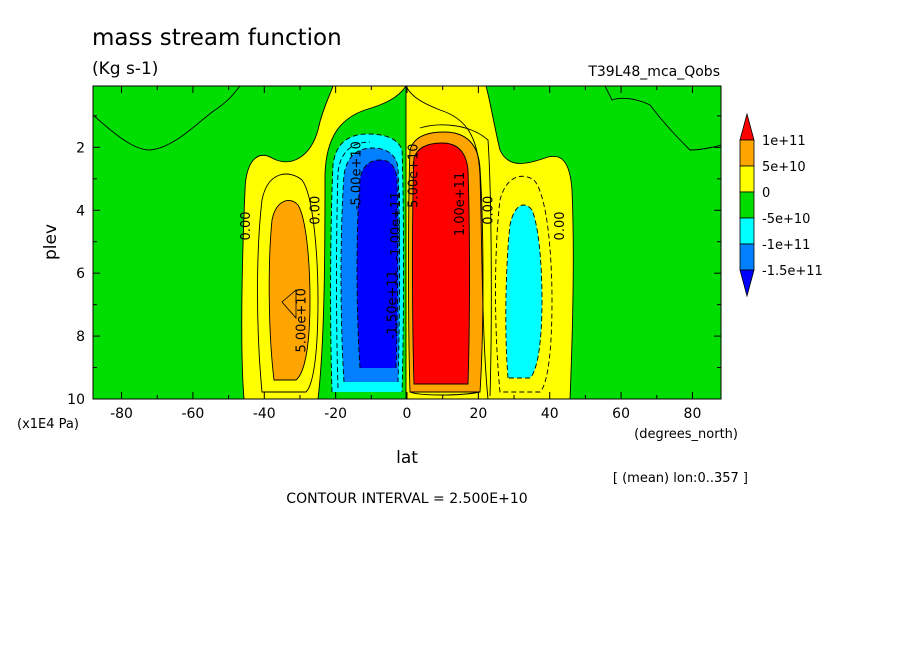  I want to click on colorbar-label: -5e+10, so click(786, 219).